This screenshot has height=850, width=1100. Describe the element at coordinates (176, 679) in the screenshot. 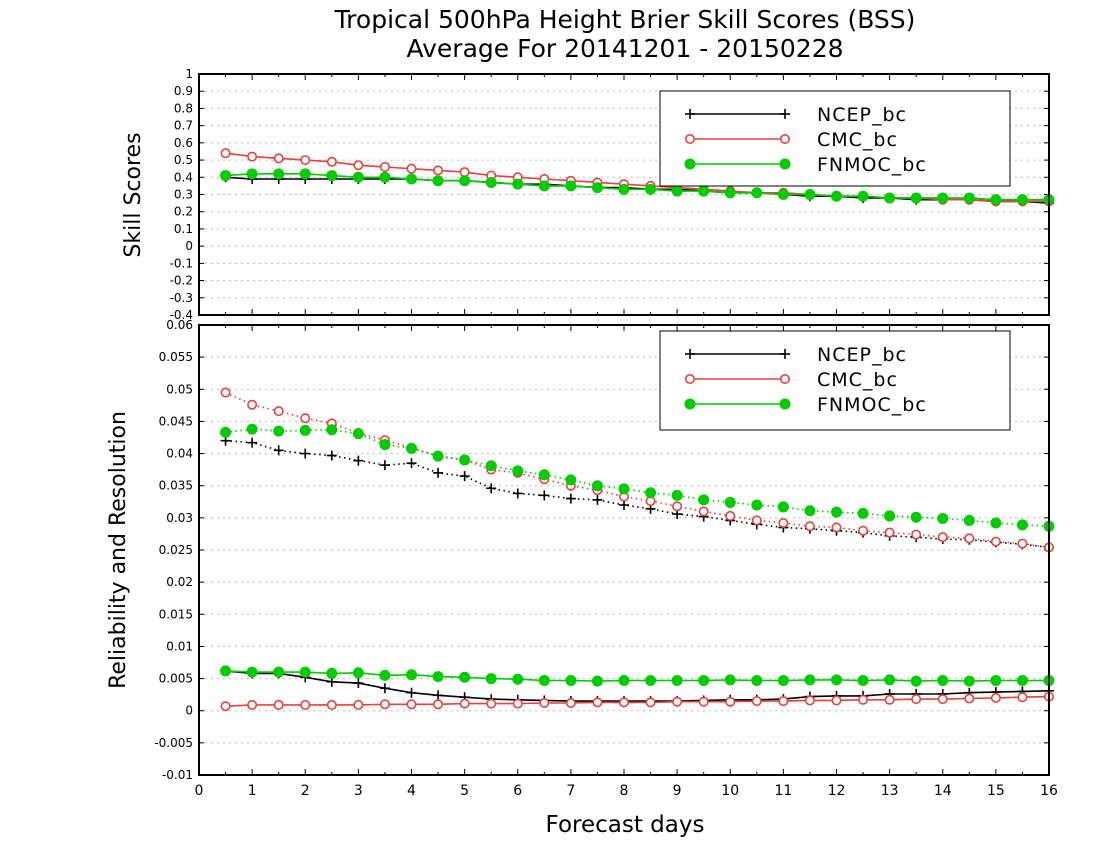

I see `bottom-y-tick-label: 0.005` at that location.